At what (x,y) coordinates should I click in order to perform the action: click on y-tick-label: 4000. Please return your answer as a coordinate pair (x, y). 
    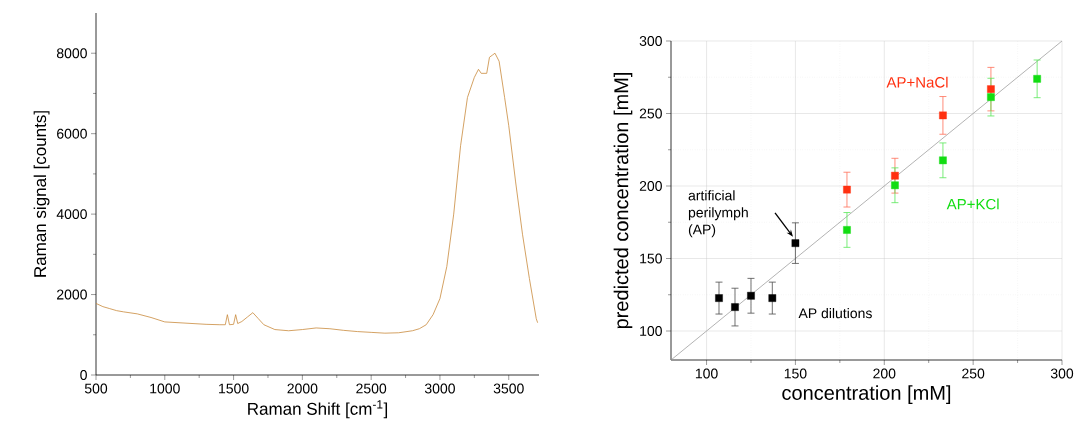
    Looking at the image, I should click on (71, 214).